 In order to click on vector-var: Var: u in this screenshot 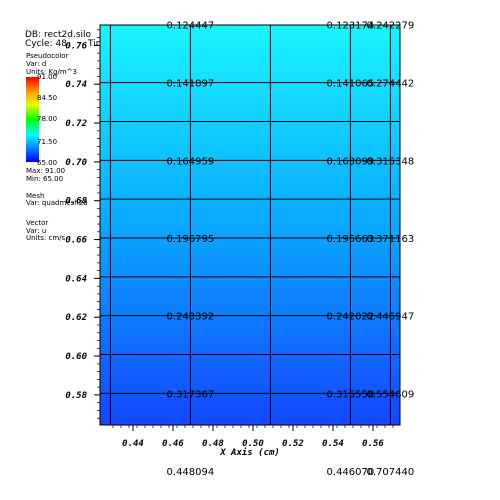, I will do `click(36, 231)`.